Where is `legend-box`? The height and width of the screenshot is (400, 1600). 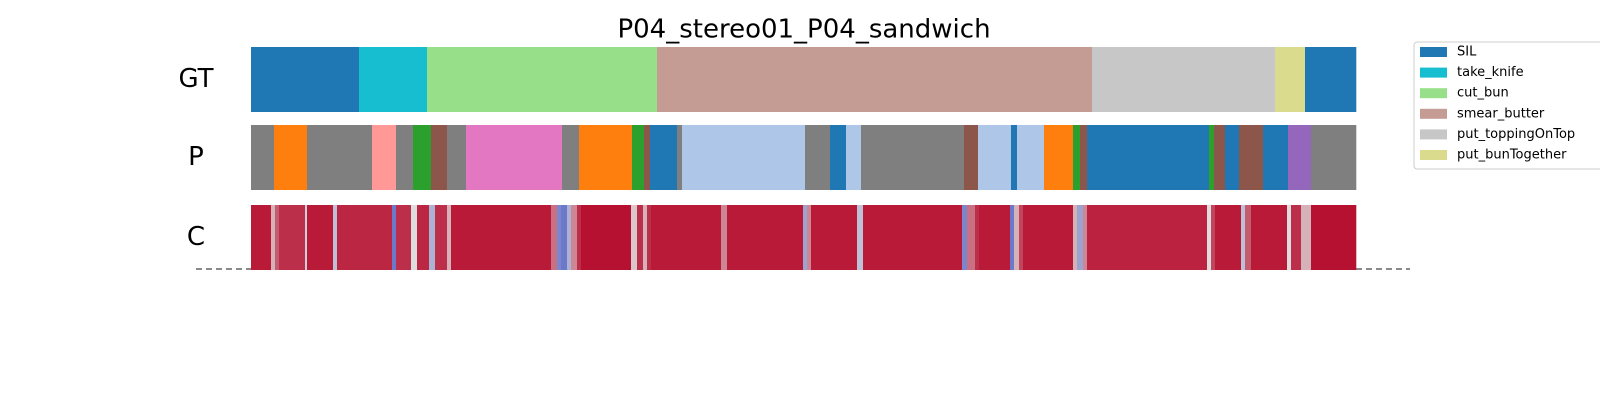
legend-box is located at coordinates (1506, 105).